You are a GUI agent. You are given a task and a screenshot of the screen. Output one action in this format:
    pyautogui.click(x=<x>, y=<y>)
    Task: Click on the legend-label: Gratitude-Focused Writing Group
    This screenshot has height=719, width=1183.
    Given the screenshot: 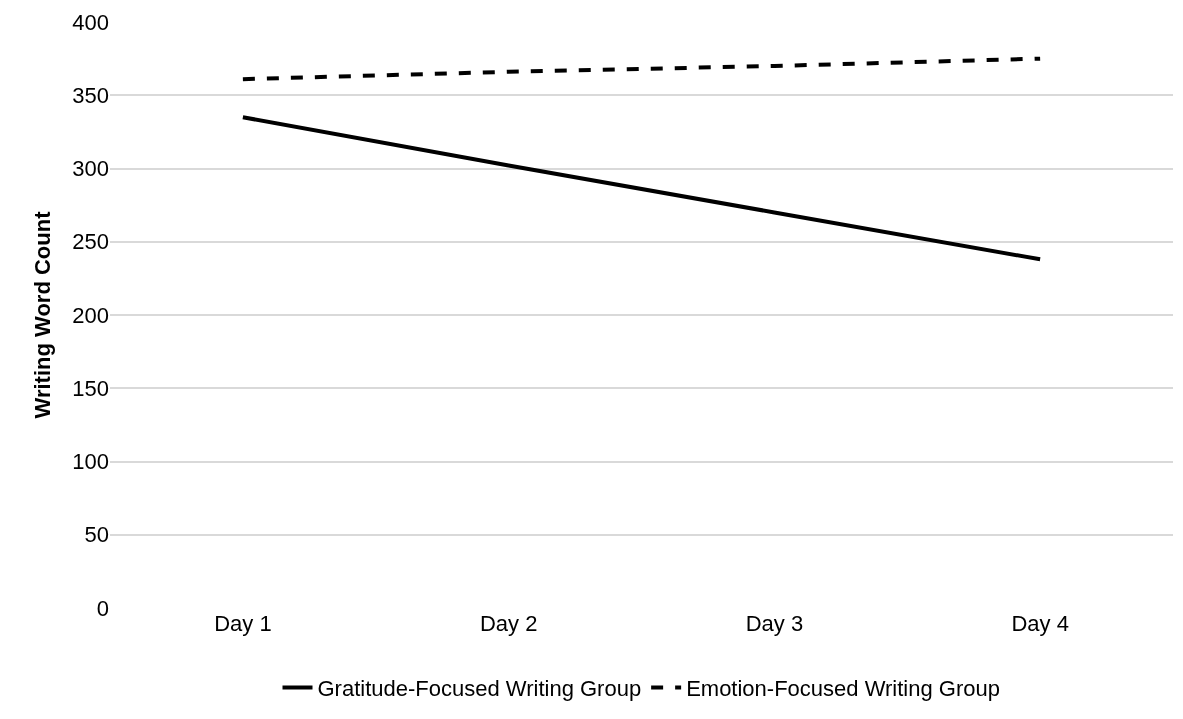 What is the action you would take?
    pyautogui.click(x=479, y=688)
    